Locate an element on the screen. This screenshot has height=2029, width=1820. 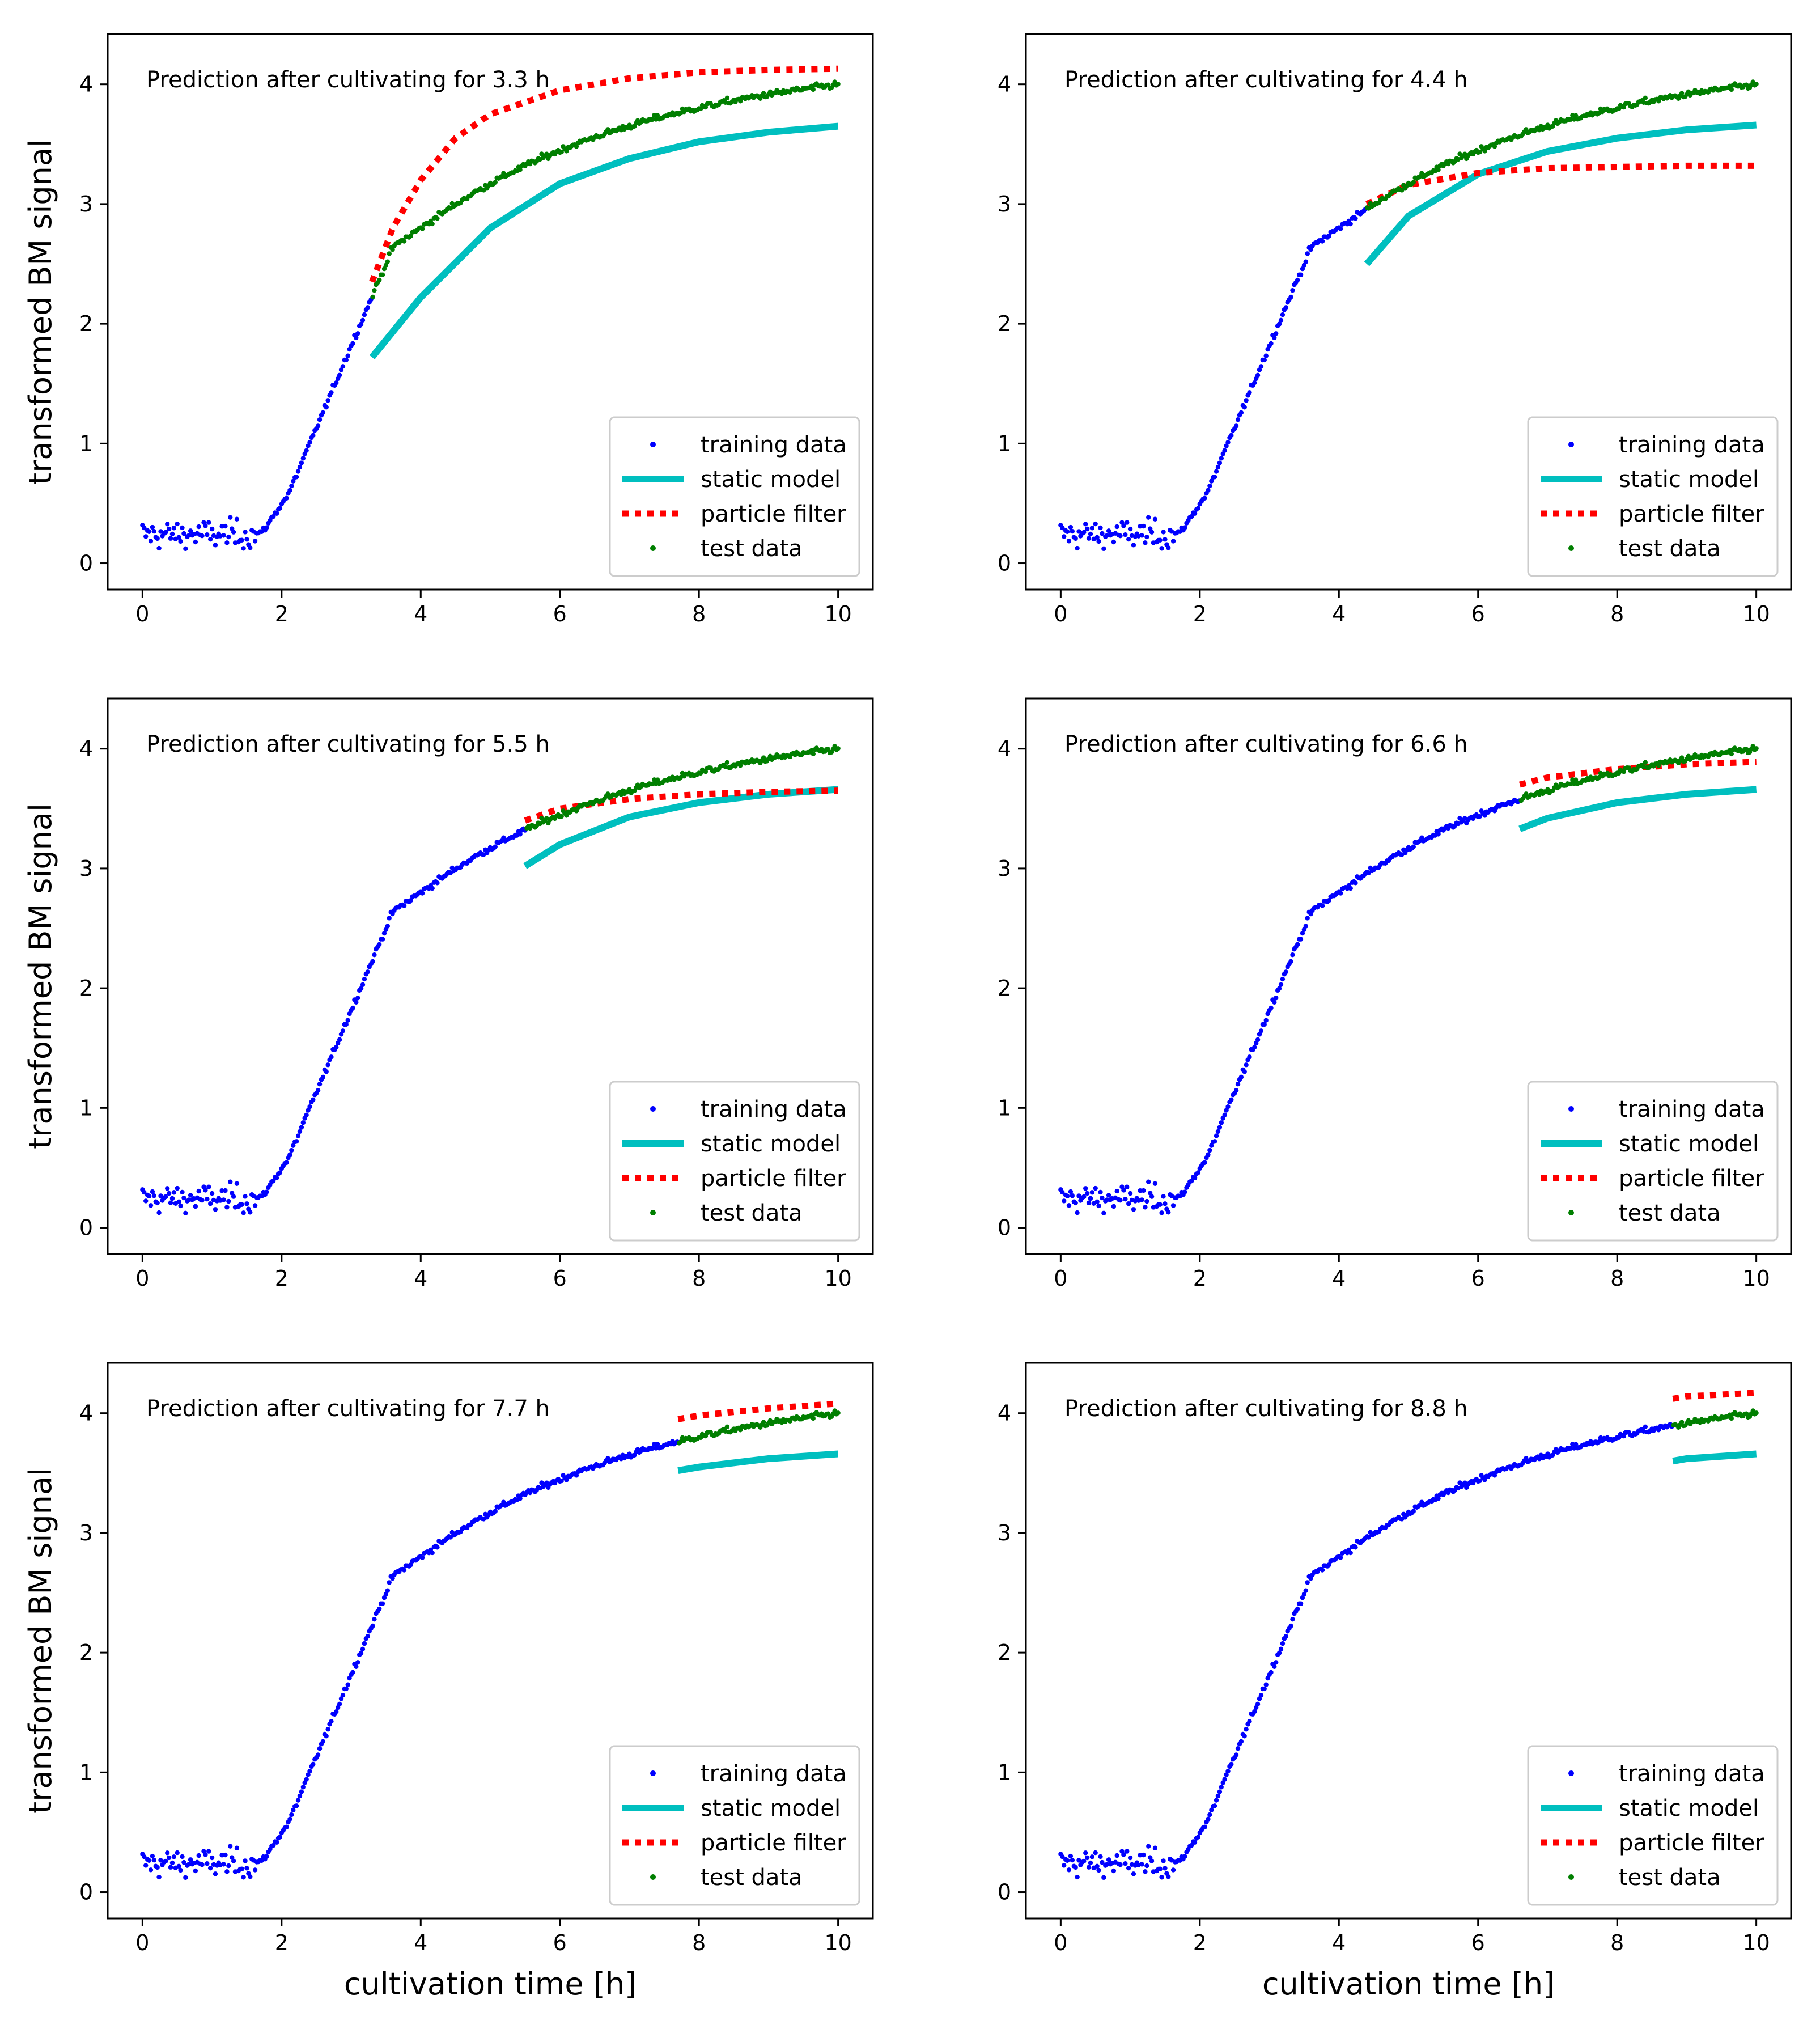
y-tick-label: 0 is located at coordinates (1004, 563).